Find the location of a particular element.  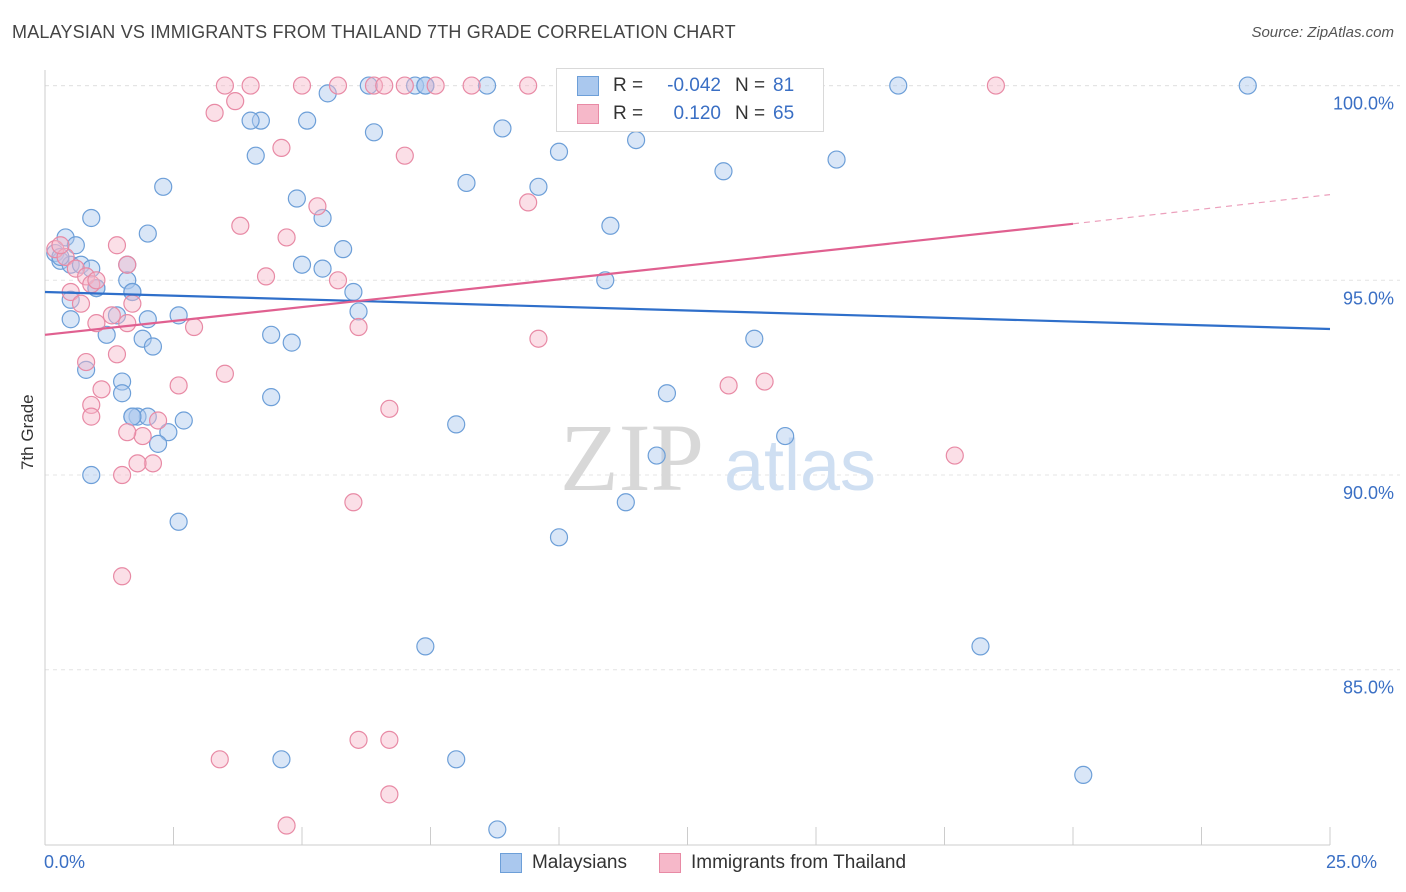

trend-lines is located at coordinates (687, 265).